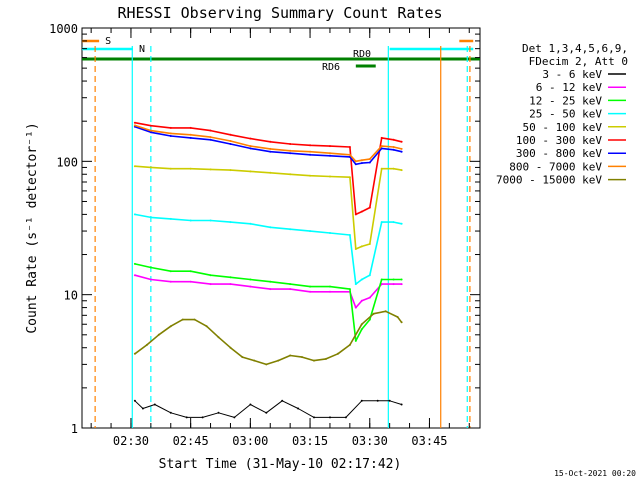 The image size is (640, 480). Describe the element at coordinates (578, 61) in the screenshot. I see `legend-header: FDecim 2, Att 0` at that location.